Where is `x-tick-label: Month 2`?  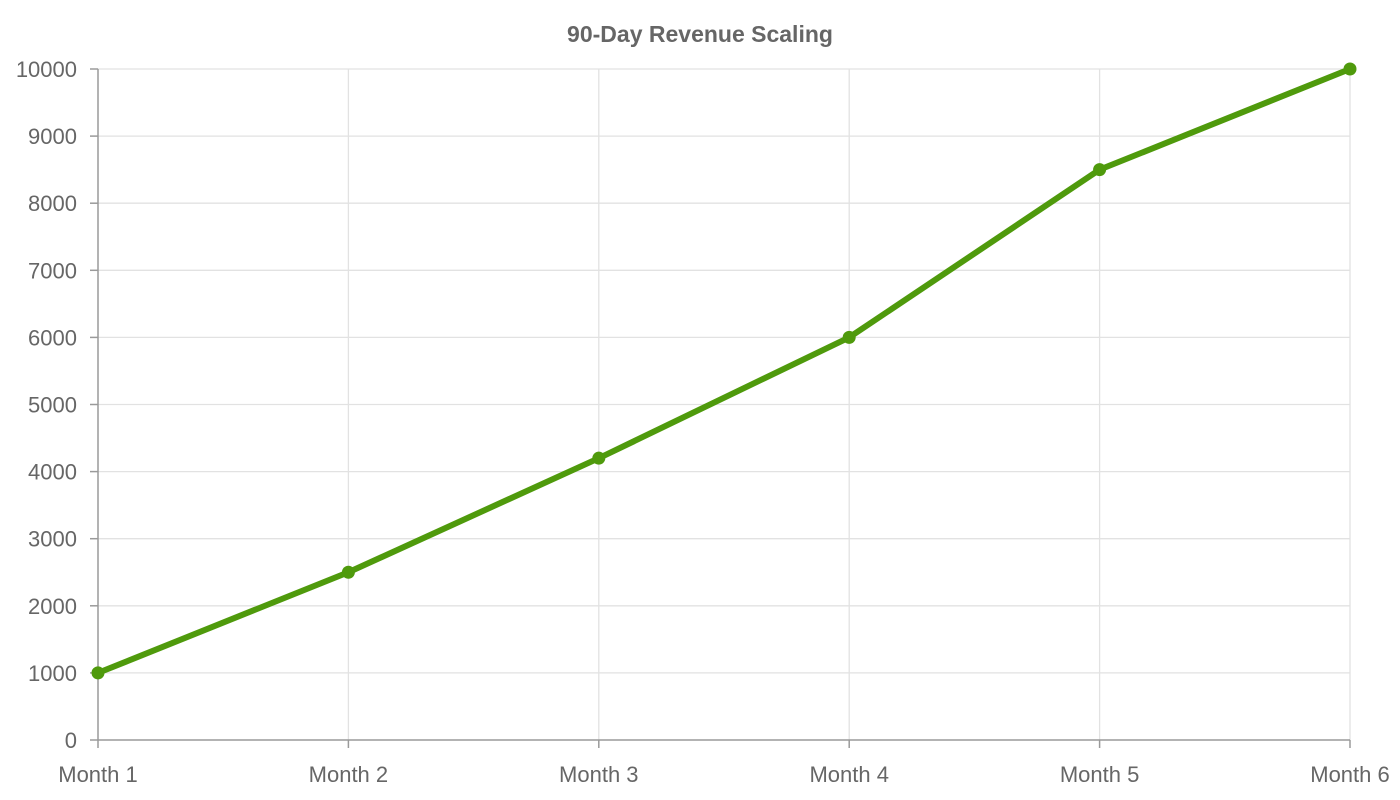 x-tick-label: Month 2 is located at coordinates (349, 774).